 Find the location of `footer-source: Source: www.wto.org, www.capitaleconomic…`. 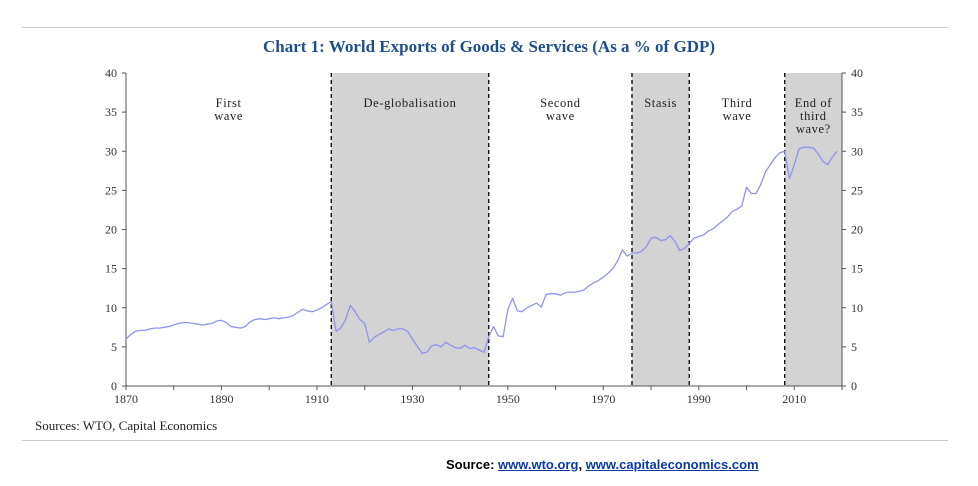

footer-source: Source: www.wto.org, www.capitaleconomic… is located at coordinates (602, 464).